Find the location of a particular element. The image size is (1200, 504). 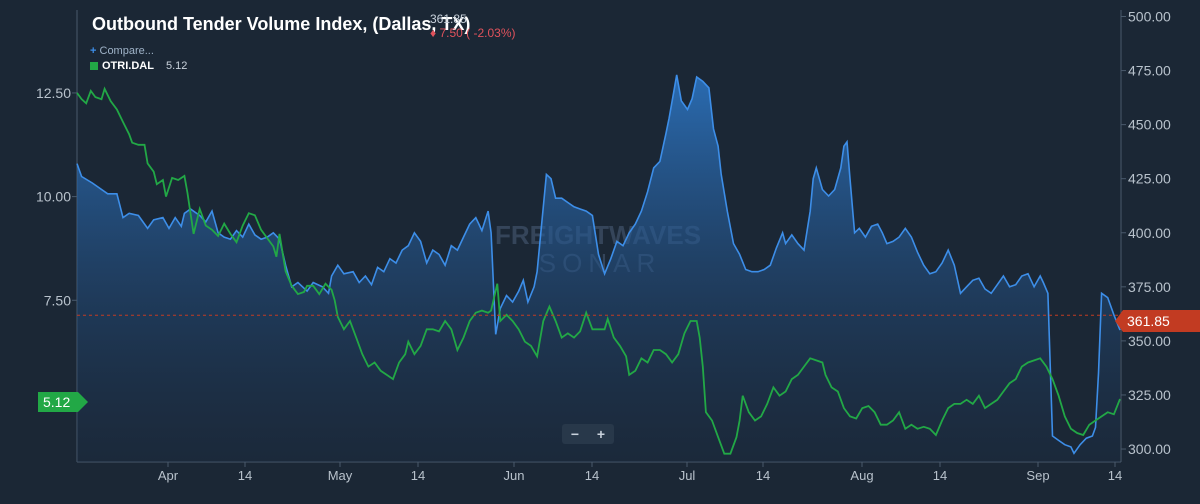

x-tick-label: Apr is located at coordinates (168, 475).